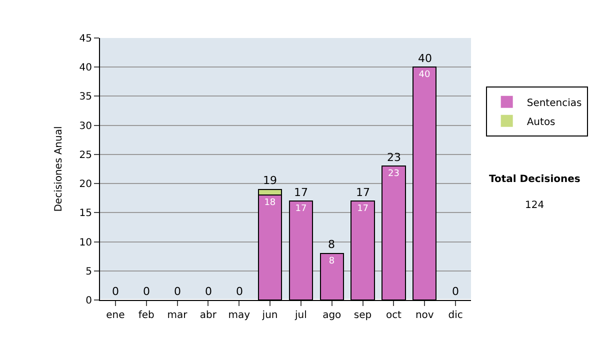  What do you see at coordinates (115, 315) in the screenshot?
I see `x-tick-label: ene` at bounding box center [115, 315].